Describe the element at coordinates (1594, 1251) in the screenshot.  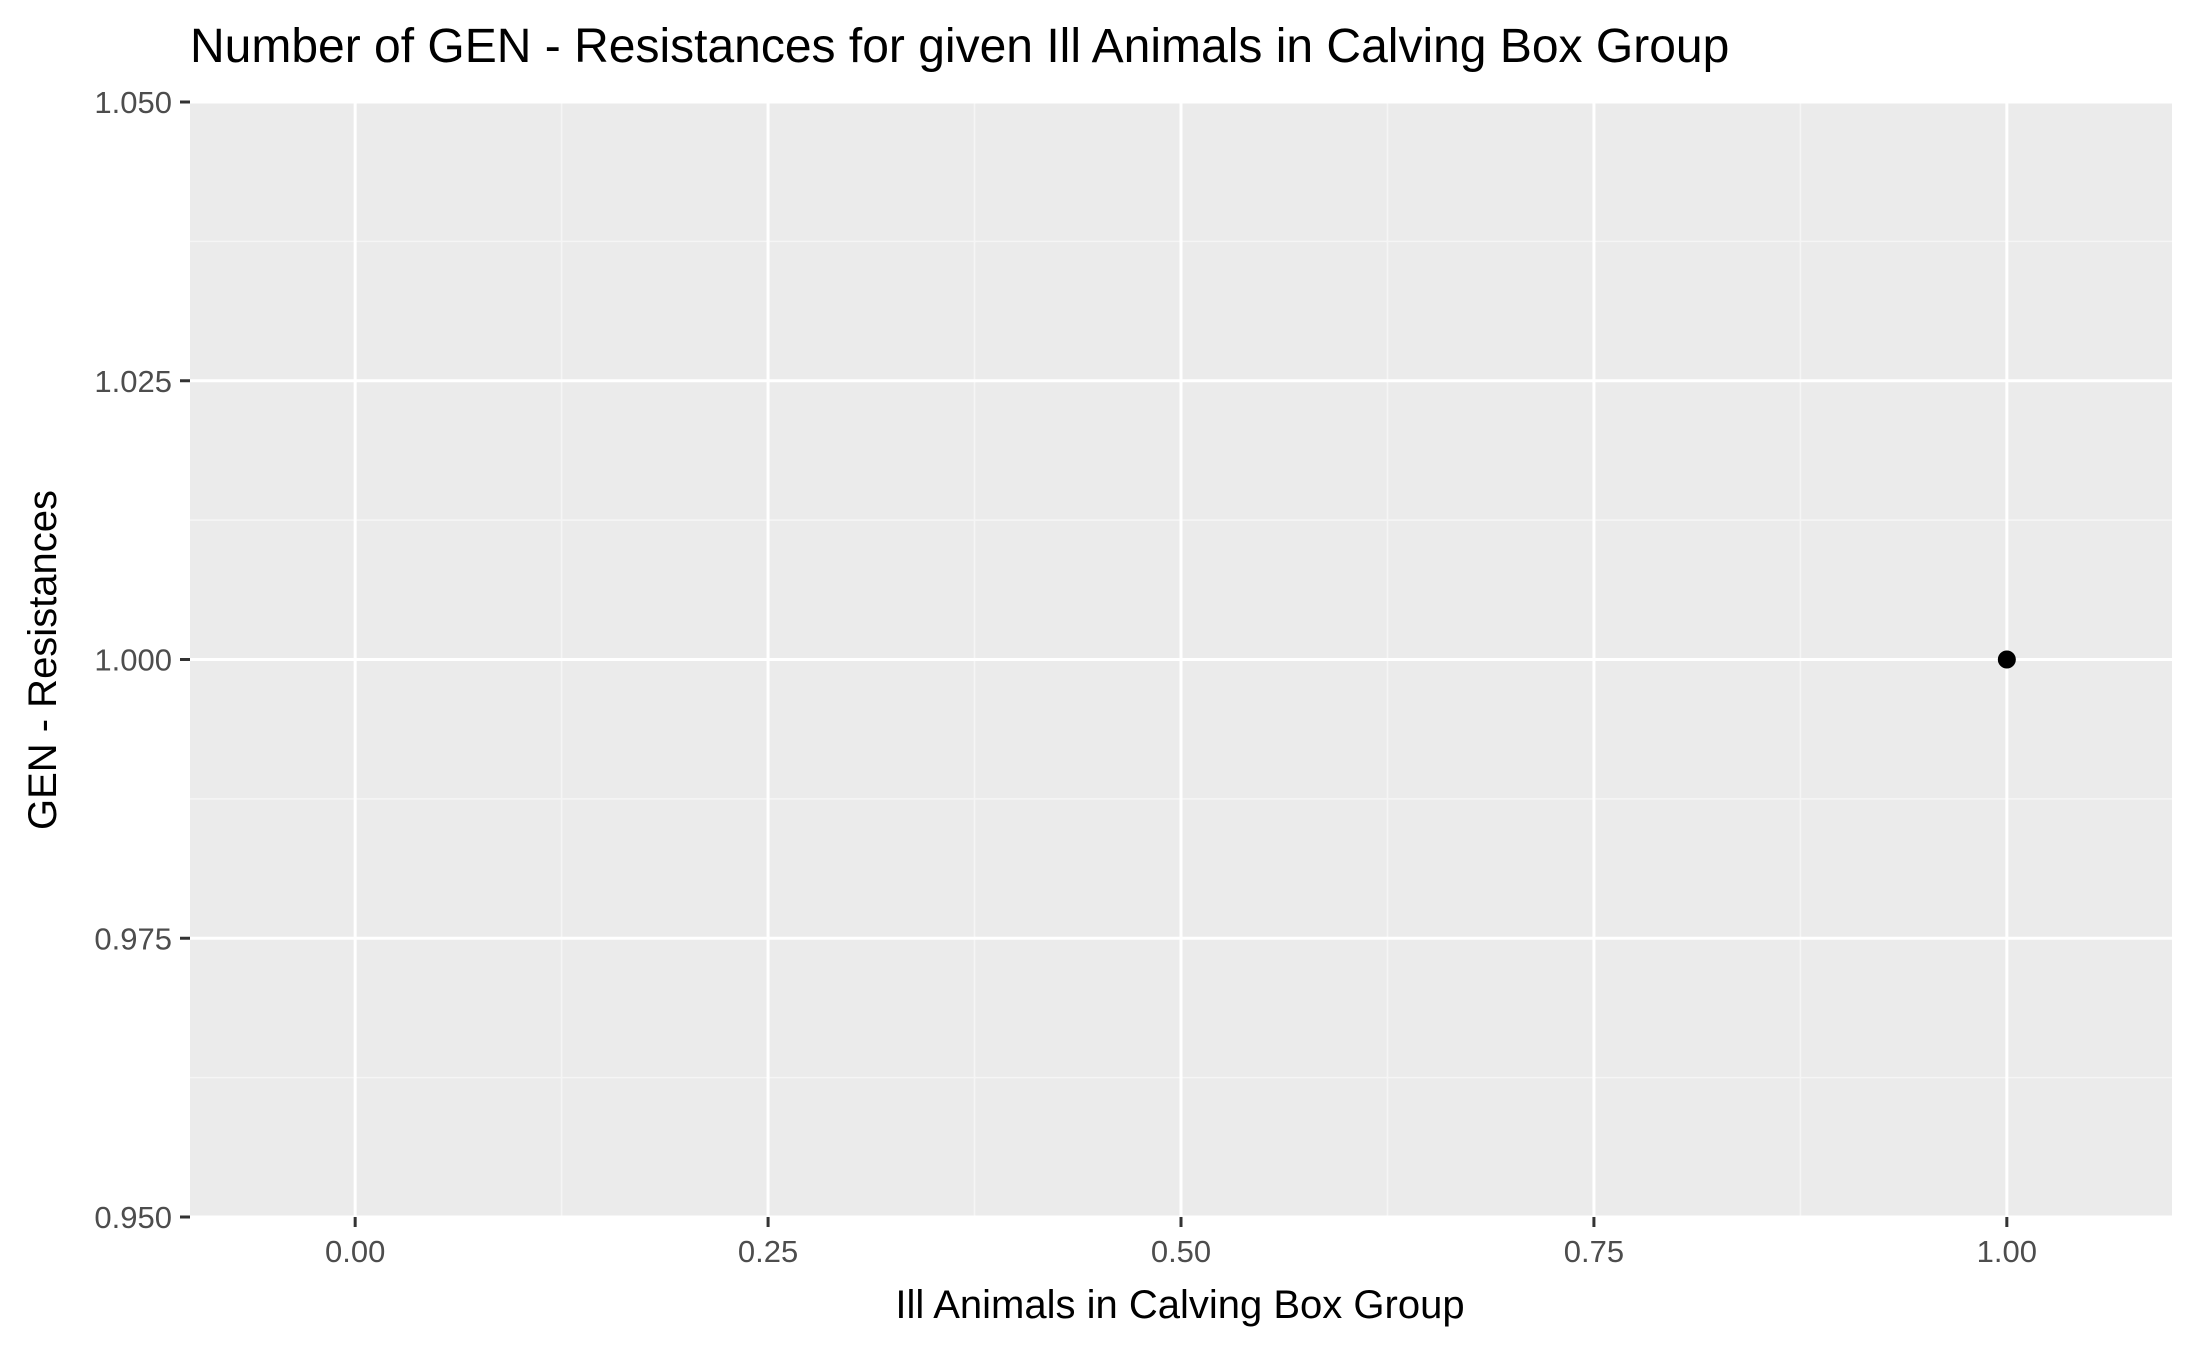
I see `x-tick-label: 0.75` at that location.